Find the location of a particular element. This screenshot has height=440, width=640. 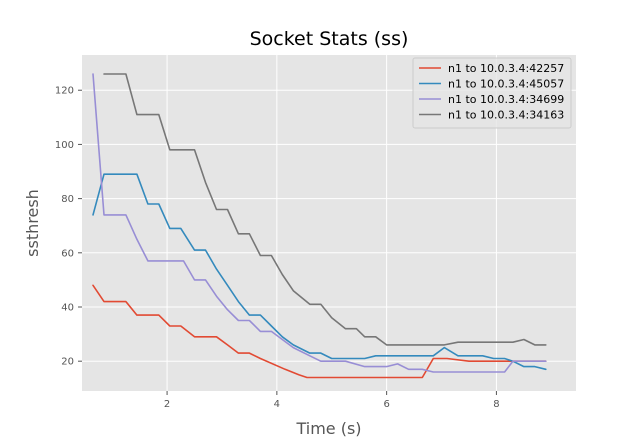

y-tick-label: 60 is located at coordinates (67, 253).